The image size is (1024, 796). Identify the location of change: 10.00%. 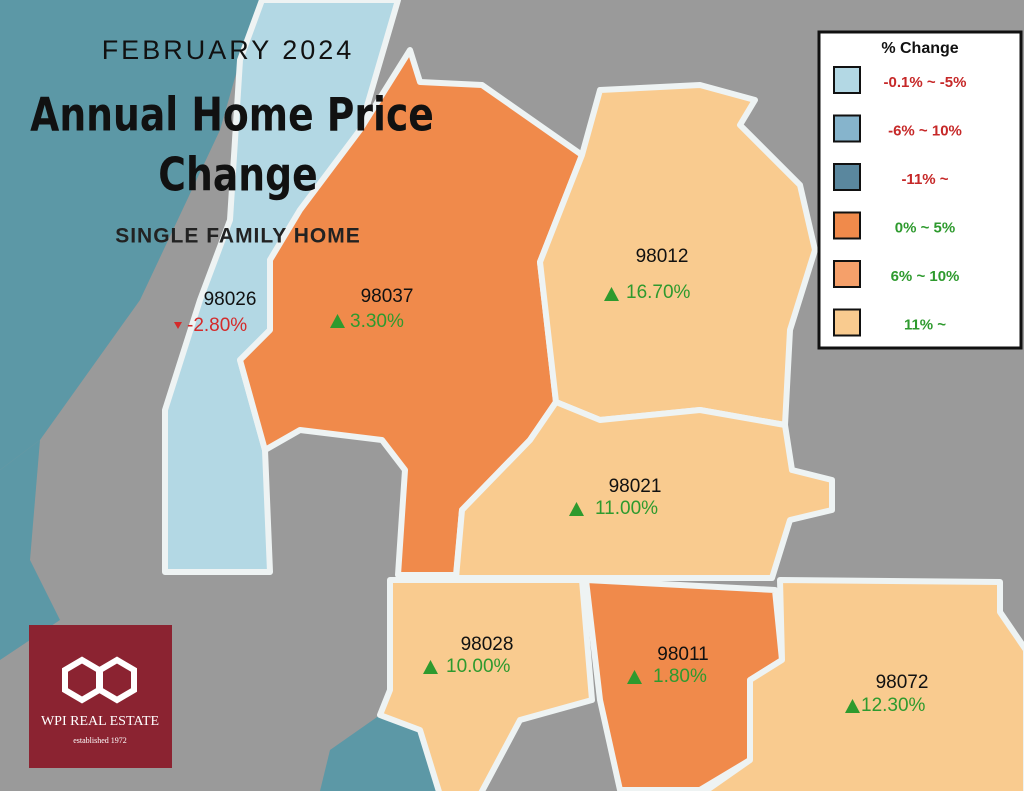
(478, 666).